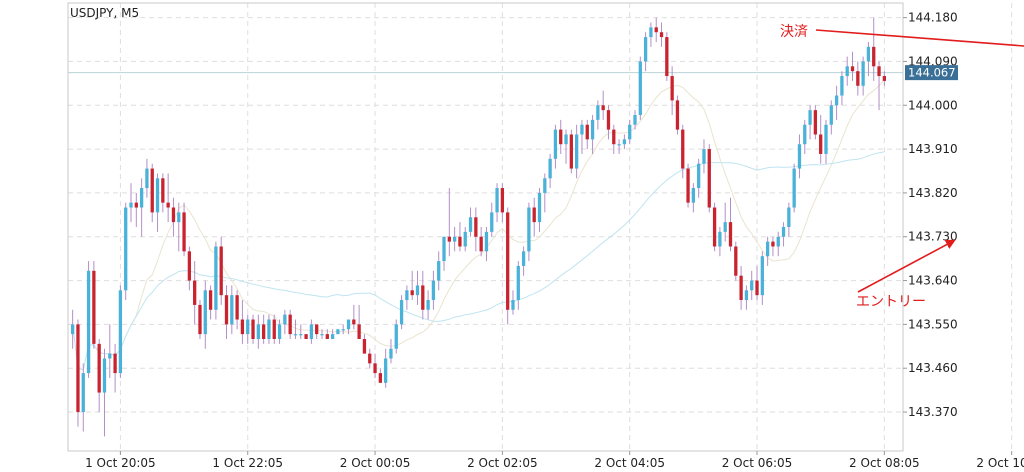  I want to click on y-tick-label: 143.910, so click(933, 149).